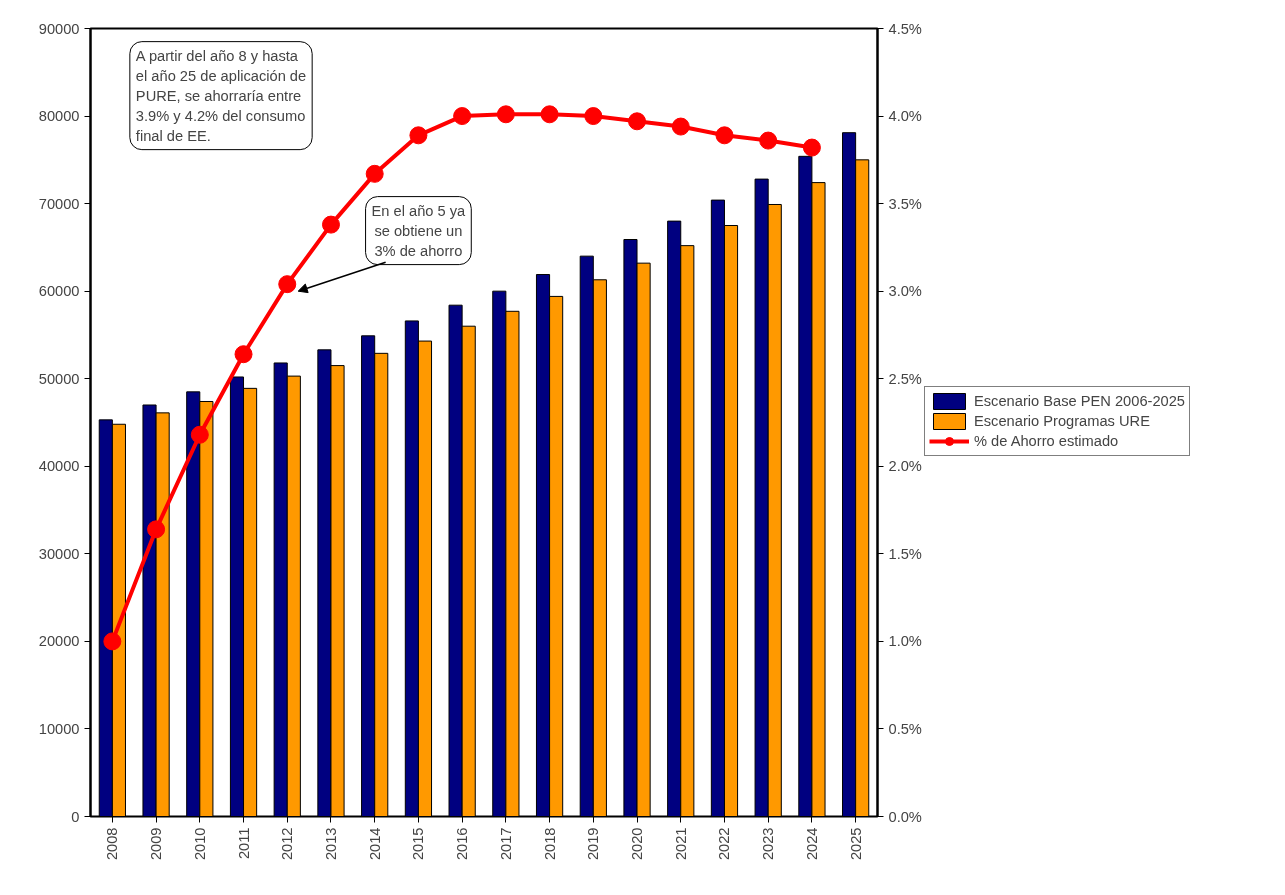  Describe the element at coordinates (905, 378) in the screenshot. I see `y2-tick-label: 2.5%` at that location.